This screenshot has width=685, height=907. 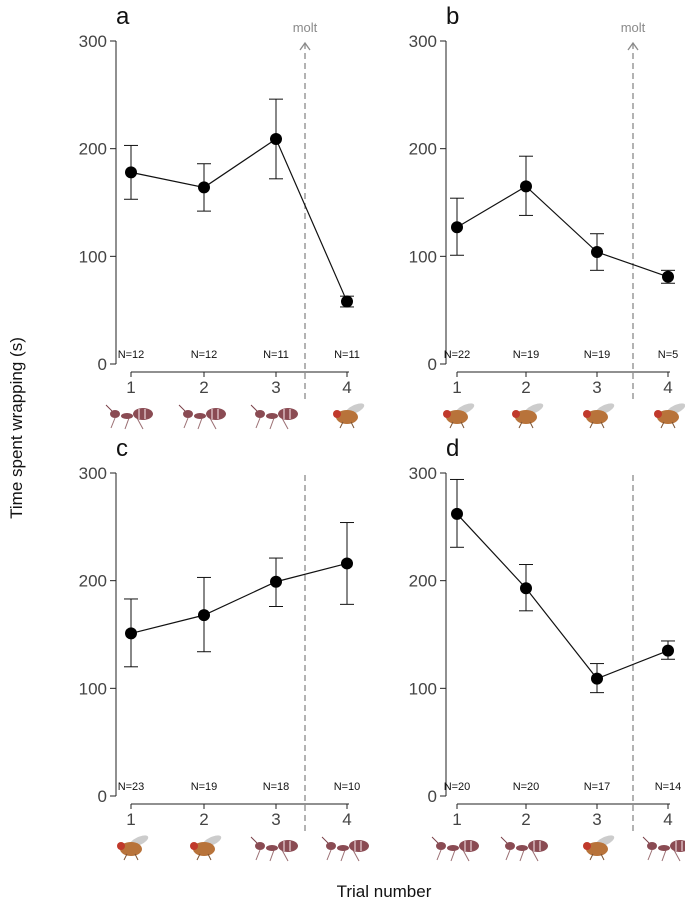 I want to click on n-label: N=10, so click(x=347, y=787).